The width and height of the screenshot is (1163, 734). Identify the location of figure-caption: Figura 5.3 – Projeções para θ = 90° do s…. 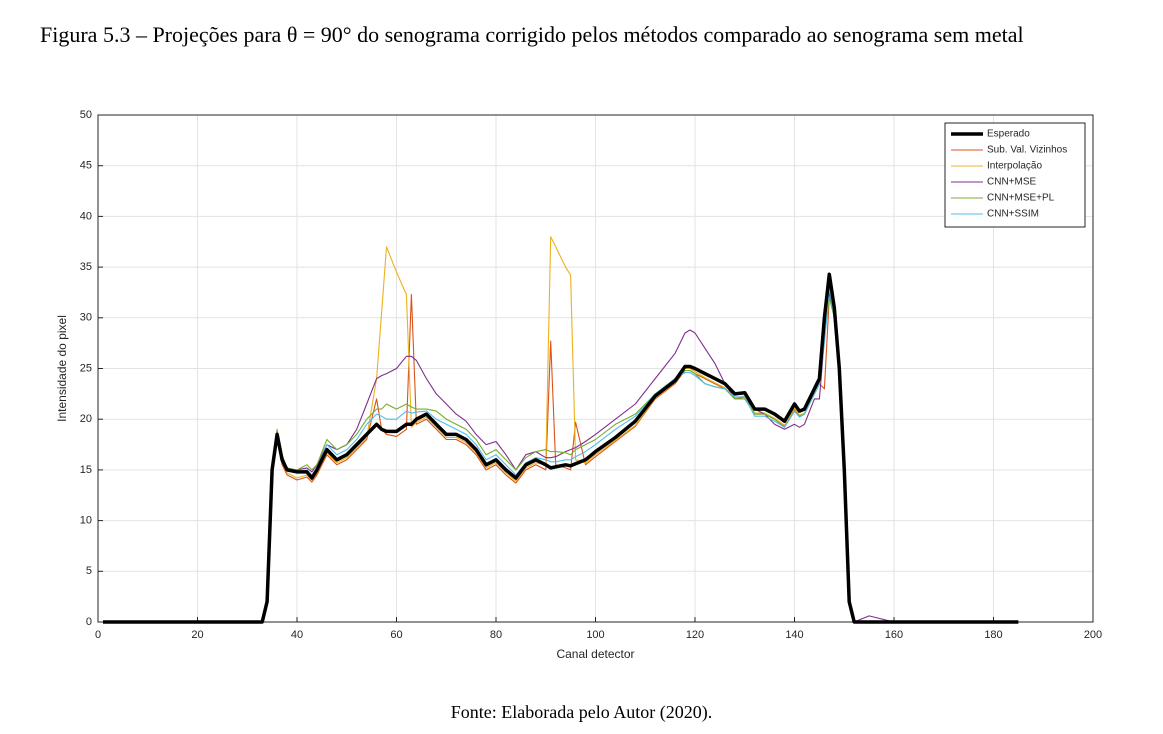
(532, 34).